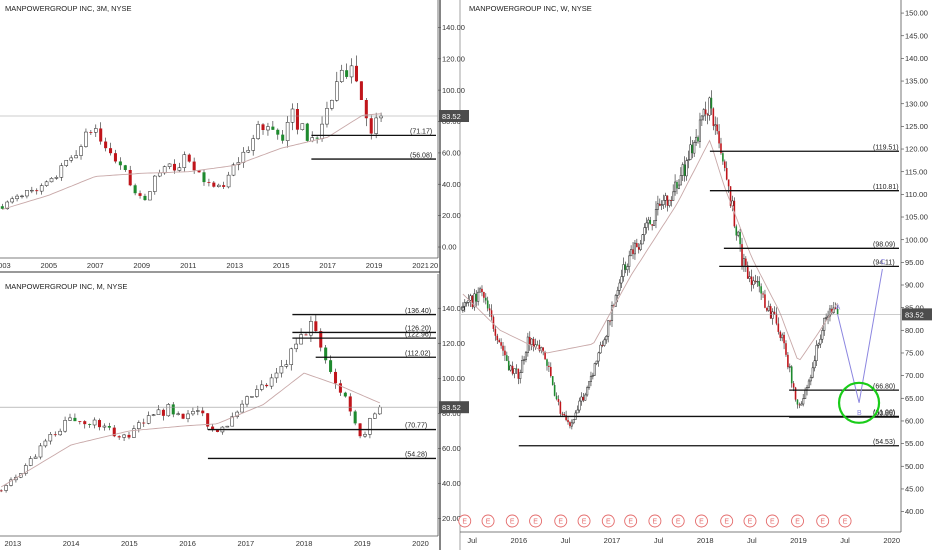 The image size is (932, 550). Describe the element at coordinates (451, 448) in the screenshot. I see `y-tick-label: 60.00` at that location.